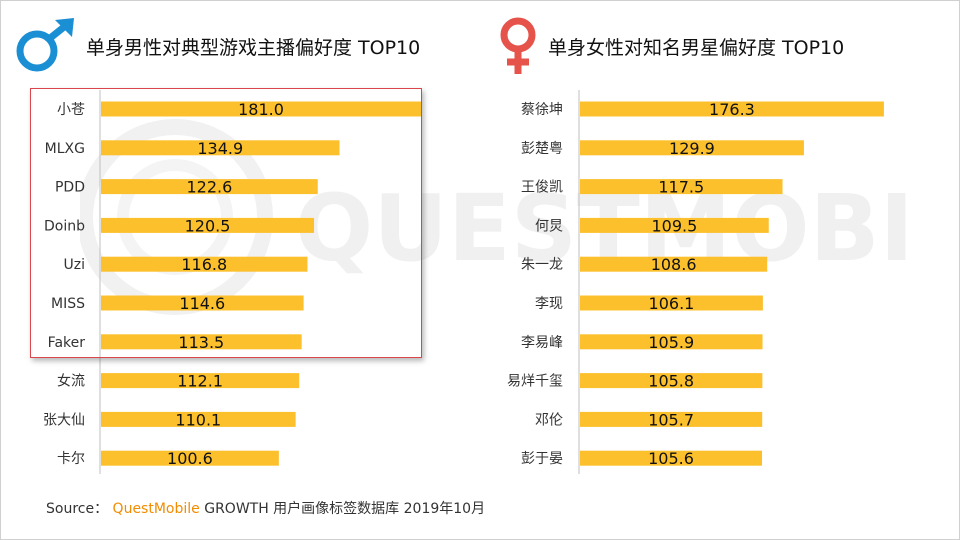 This screenshot has width=960, height=540. I want to click on left-value-label: 134.9, so click(220, 148).